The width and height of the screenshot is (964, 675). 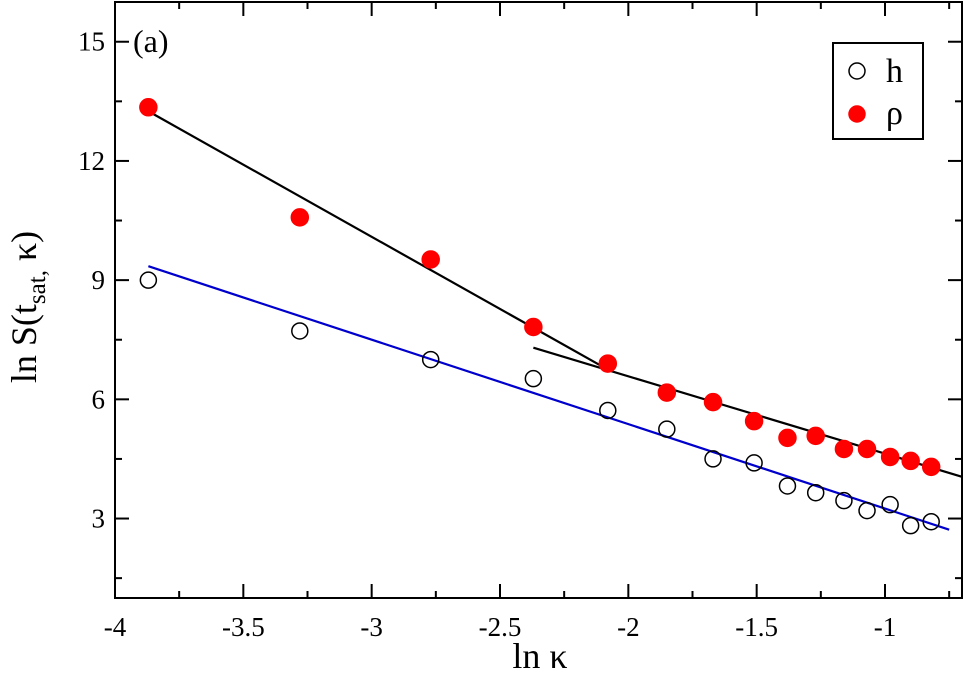 What do you see at coordinates (243, 627) in the screenshot?
I see `x-tick-label: -3.5` at bounding box center [243, 627].